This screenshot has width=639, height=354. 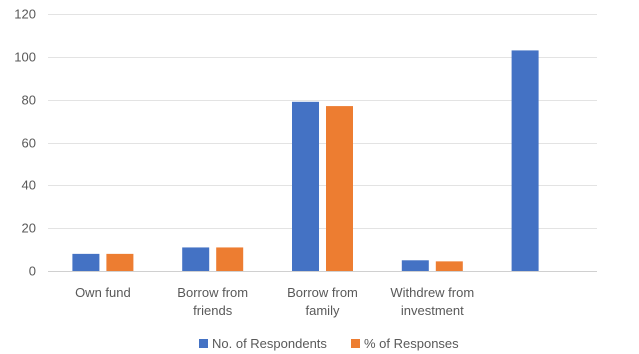 What do you see at coordinates (432, 292) in the screenshot?
I see `x-category-label: Withdrew from` at bounding box center [432, 292].